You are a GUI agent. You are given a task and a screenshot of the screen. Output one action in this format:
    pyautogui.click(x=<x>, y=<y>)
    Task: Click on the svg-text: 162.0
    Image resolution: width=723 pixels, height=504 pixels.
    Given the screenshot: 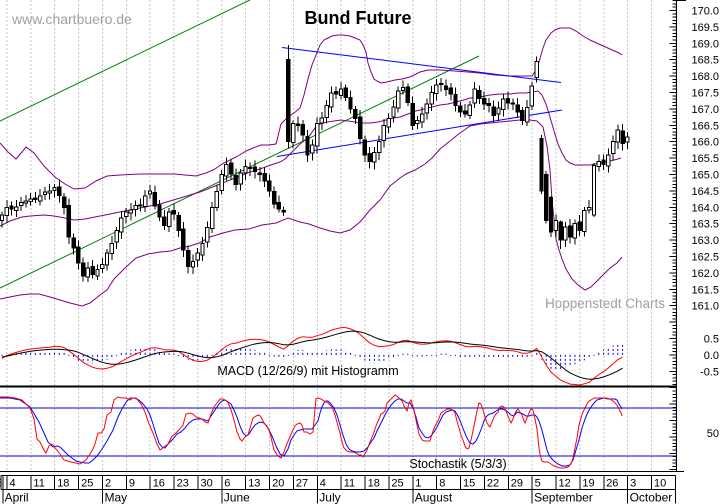 What is the action you would take?
    pyautogui.click(x=705, y=274)
    